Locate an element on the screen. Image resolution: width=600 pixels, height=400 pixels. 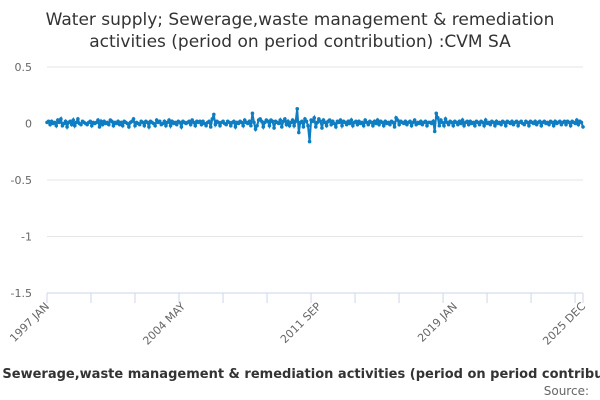
source-label: Source: is located at coordinates (566, 391).